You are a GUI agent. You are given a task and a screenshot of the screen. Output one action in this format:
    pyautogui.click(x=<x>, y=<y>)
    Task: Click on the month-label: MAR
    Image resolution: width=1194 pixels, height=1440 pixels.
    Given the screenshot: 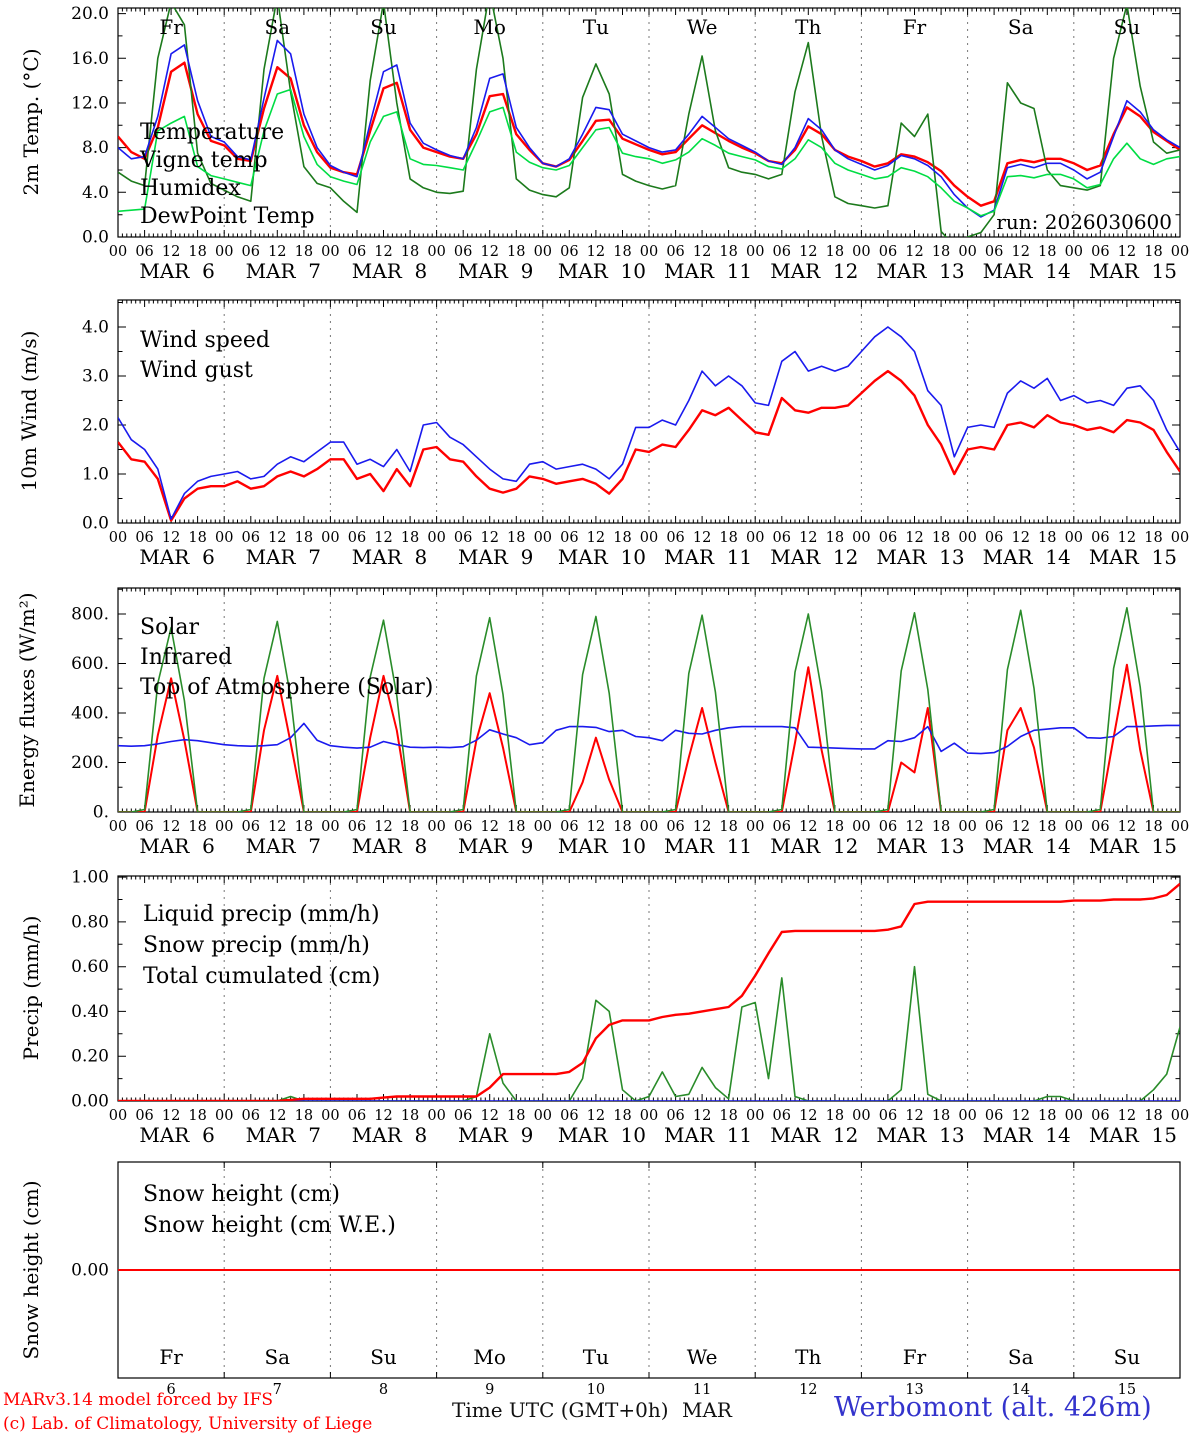 What is the action you would take?
    pyautogui.click(x=707, y=1410)
    